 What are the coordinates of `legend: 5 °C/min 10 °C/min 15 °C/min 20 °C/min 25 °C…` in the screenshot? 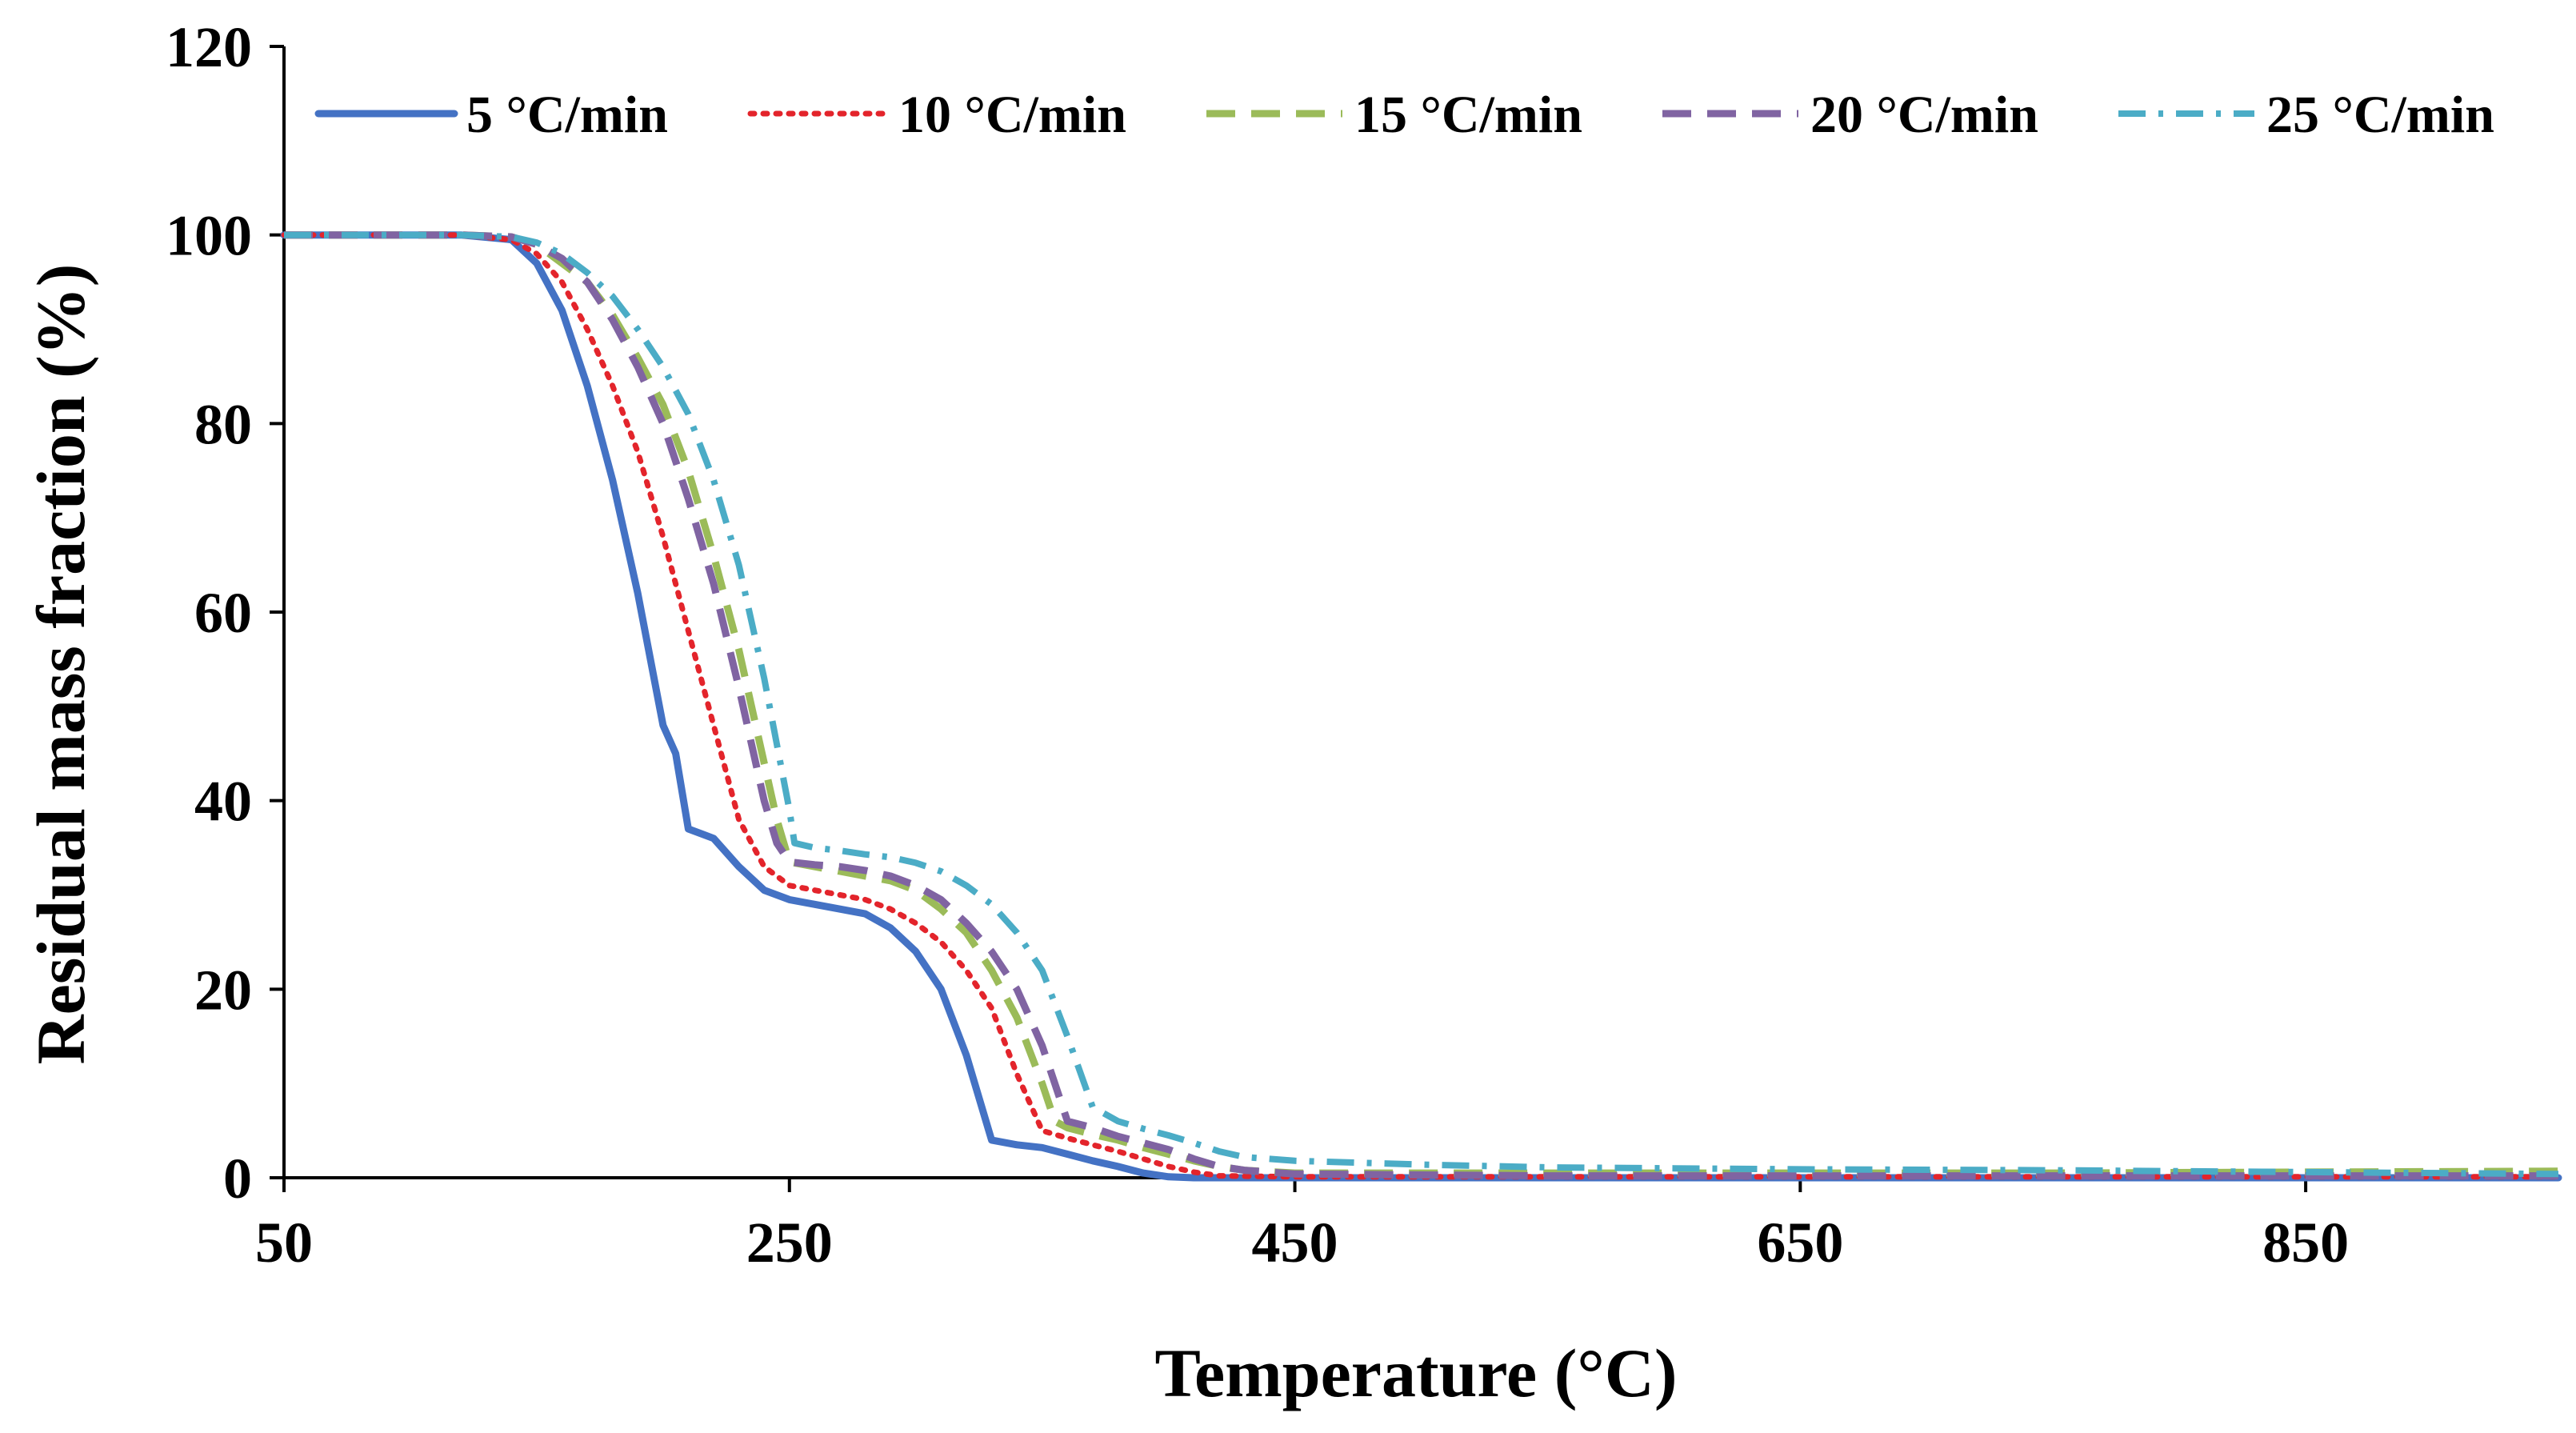 It's located at (1404, 115).